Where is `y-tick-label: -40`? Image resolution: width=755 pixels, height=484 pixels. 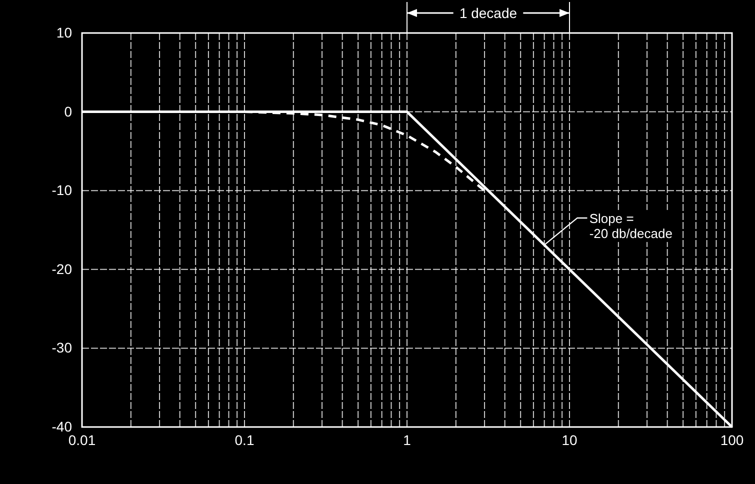 y-tick-label: -40 is located at coordinates (62, 426).